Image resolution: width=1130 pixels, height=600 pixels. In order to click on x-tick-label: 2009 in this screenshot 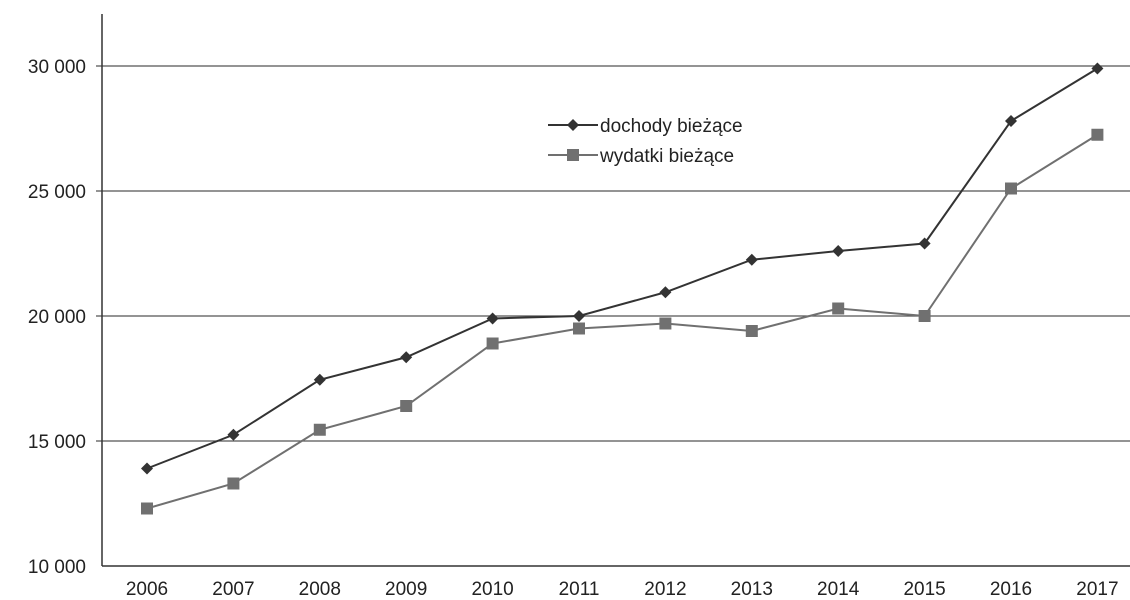, I will do `click(406, 589)`.